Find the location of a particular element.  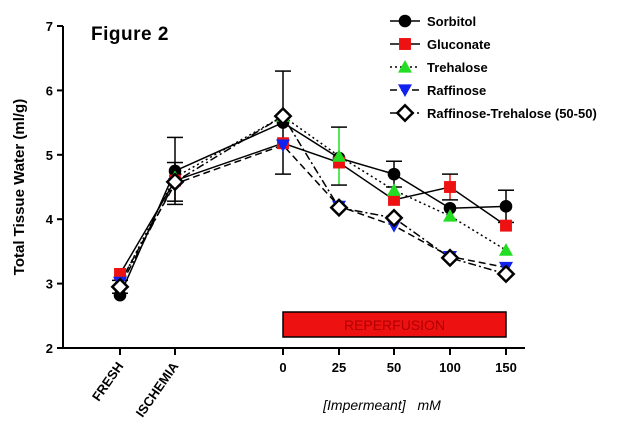

reperfusion-label: REPERFUSION is located at coordinates (394, 325).